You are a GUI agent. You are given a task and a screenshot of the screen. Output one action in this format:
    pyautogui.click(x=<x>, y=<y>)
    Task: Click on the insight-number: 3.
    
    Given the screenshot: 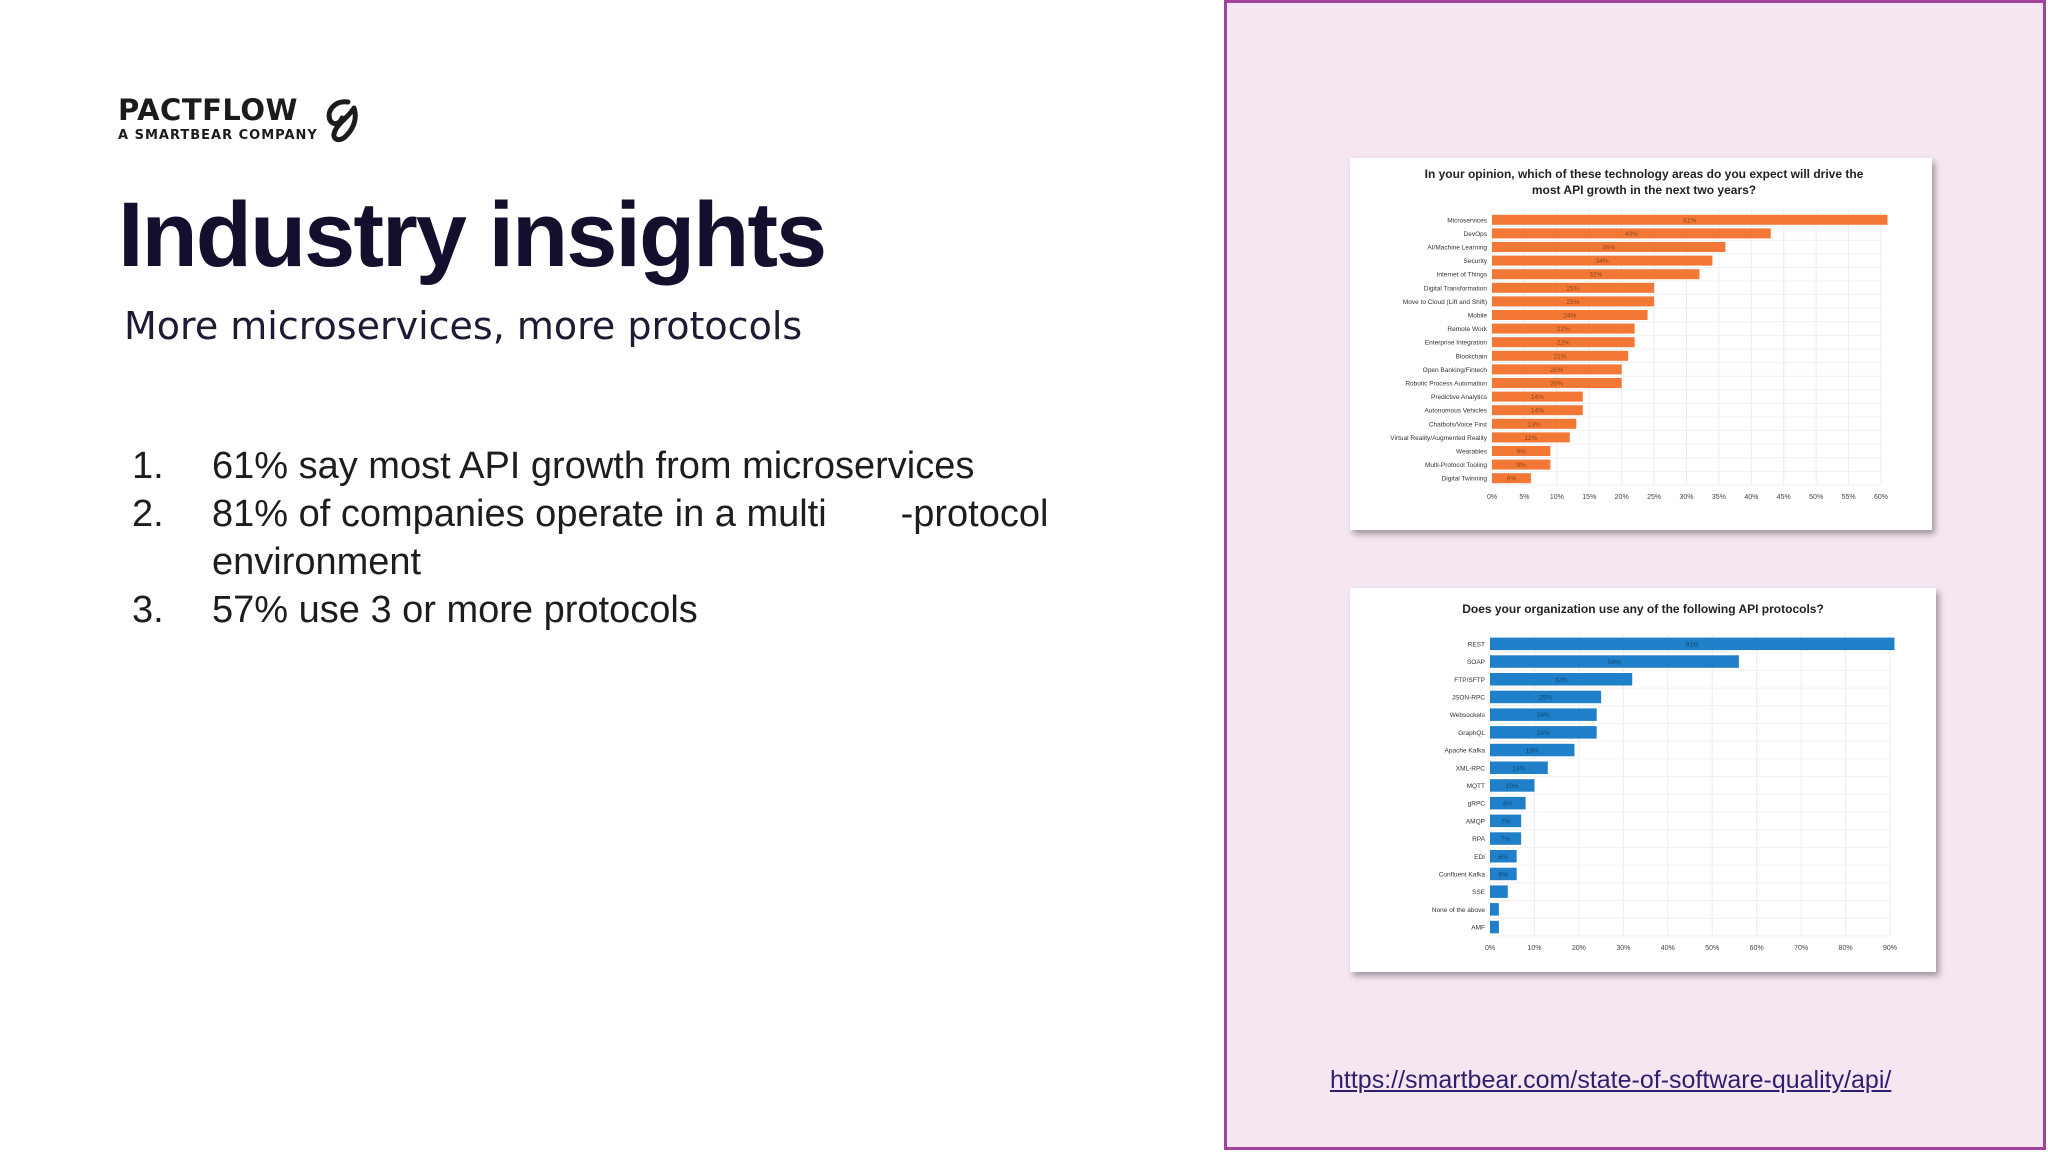 What is the action you would take?
    pyautogui.click(x=148, y=610)
    